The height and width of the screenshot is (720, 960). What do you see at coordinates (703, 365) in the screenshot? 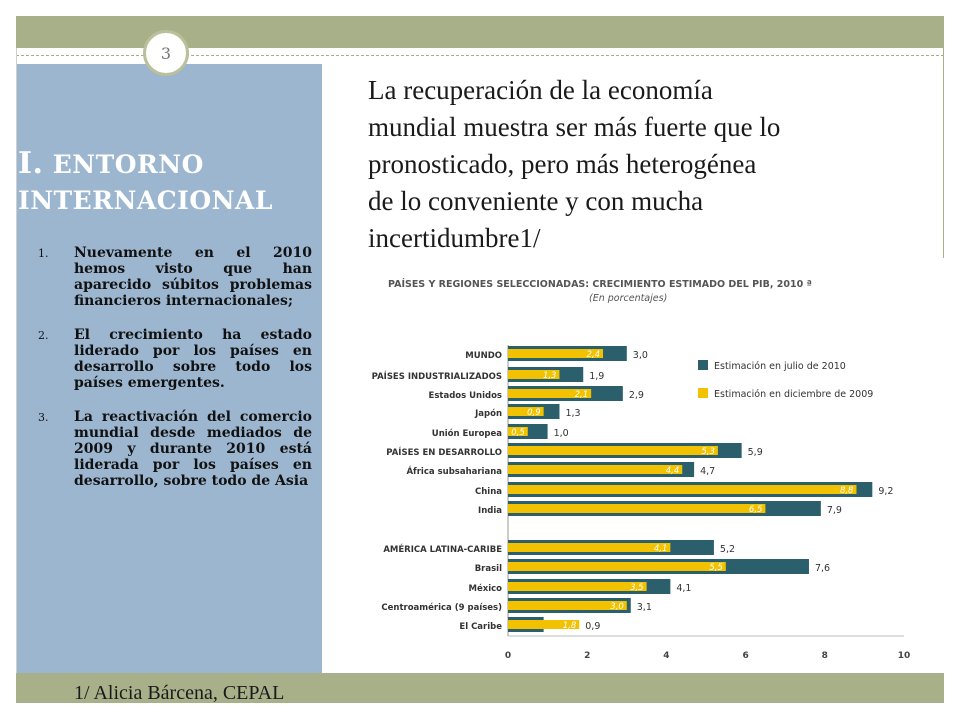
I see `legend-swatch-july` at bounding box center [703, 365].